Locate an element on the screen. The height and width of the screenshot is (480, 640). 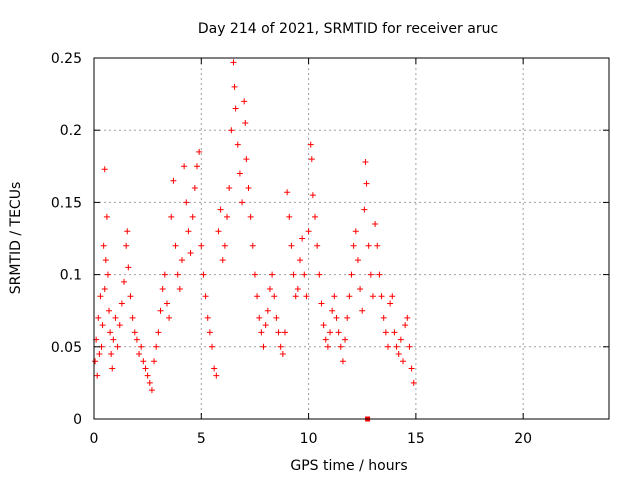
x-tick-label: 15 is located at coordinates (416, 439).